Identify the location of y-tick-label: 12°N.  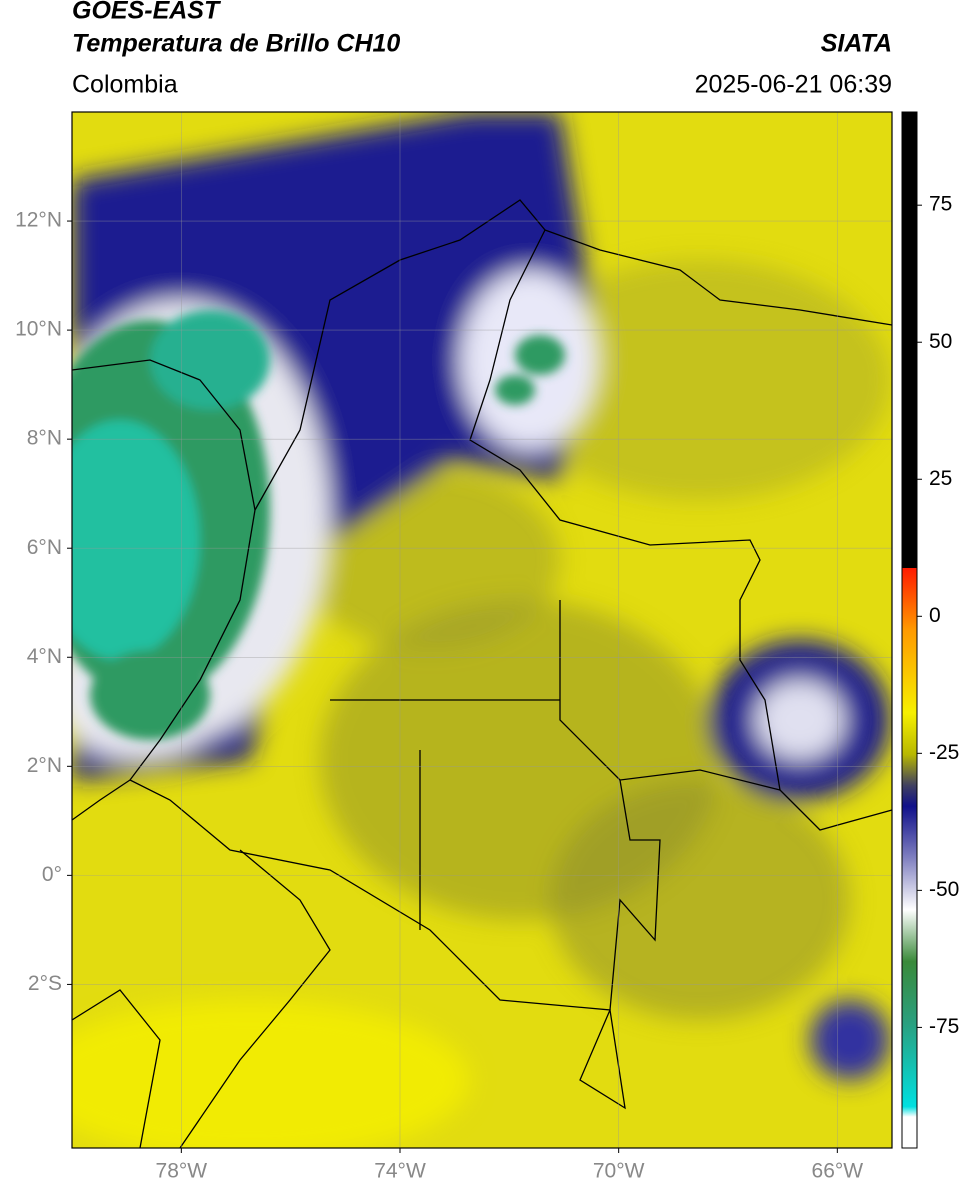
(38, 220).